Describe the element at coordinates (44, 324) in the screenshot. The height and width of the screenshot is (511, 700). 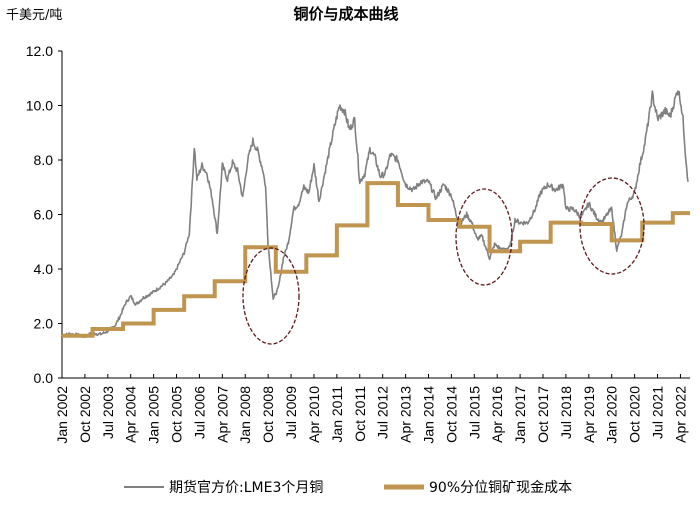
I see `y-tick-label: 2.0` at that location.